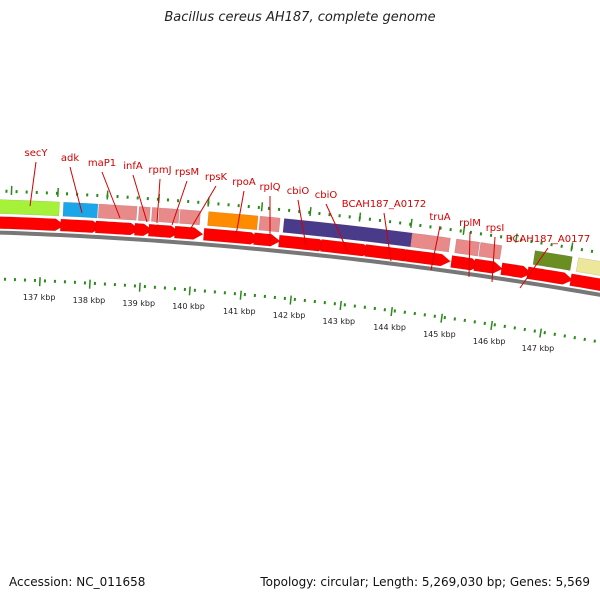  What do you see at coordinates (244, 182) in the screenshot?
I see `gene-label-rpoa: rpoA` at bounding box center [244, 182].